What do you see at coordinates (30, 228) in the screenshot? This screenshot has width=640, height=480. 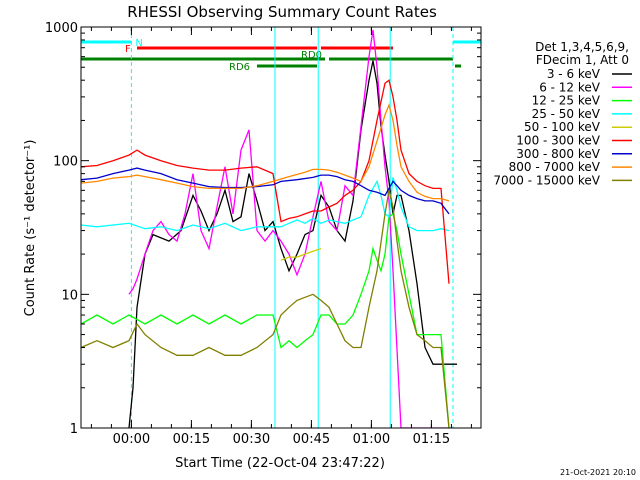 I see `y-axis-label: Count Rate (s⁻¹ detector⁻¹)` at bounding box center [30, 228].